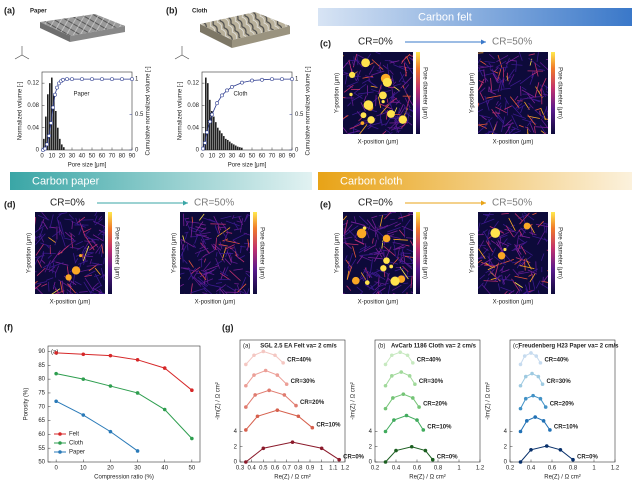 The height and width of the screenshot is (501, 632). Describe the element at coordinates (139, 115) in the screenshot. I see `y2-tick-label: 0.5` at that location.